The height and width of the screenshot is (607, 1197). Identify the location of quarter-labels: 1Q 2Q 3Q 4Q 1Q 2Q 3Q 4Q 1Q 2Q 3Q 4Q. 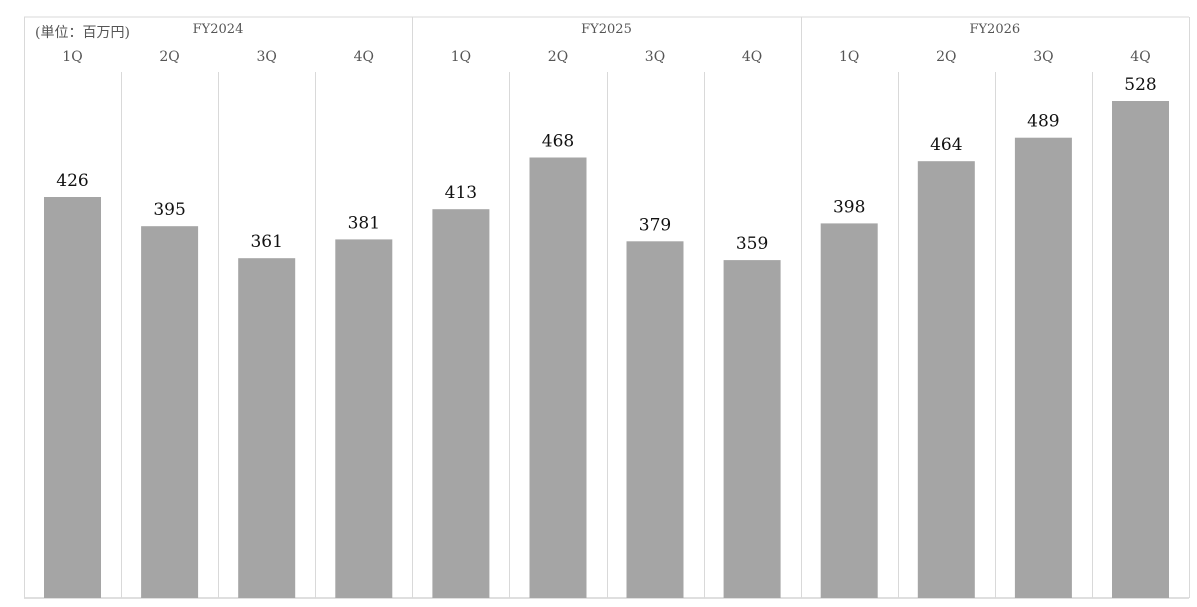
(606, 57).